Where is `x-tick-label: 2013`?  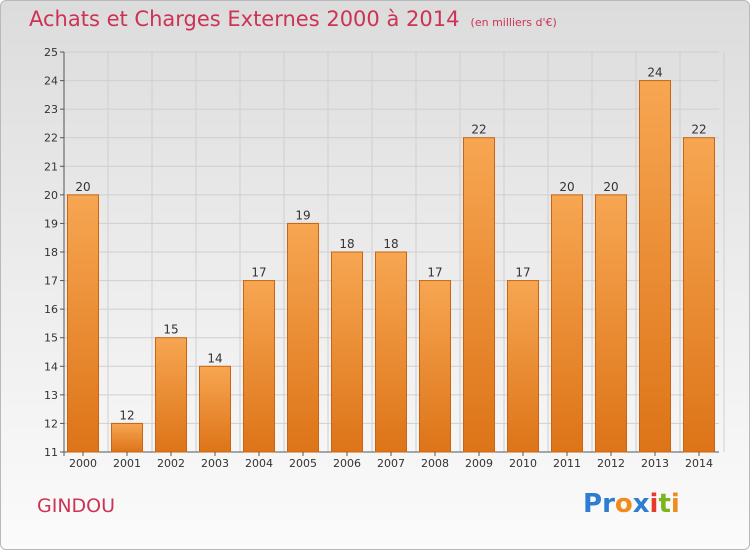 x-tick-label: 2013 is located at coordinates (655, 463).